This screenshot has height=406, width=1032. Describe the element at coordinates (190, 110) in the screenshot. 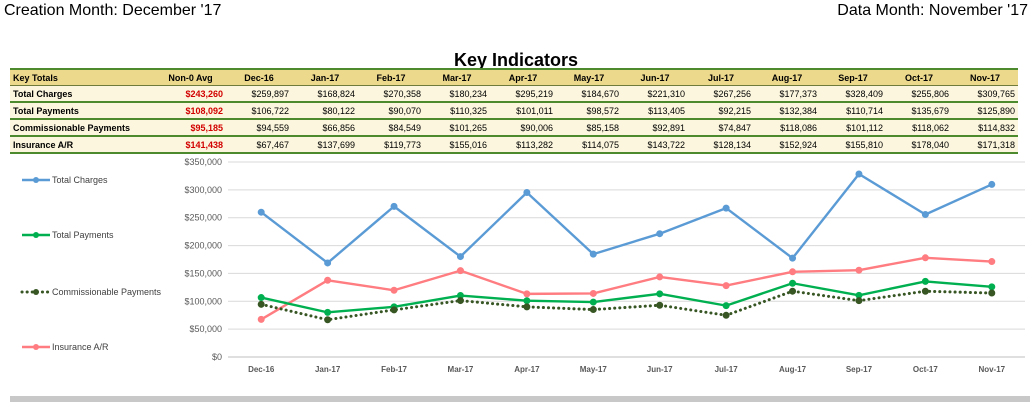

I see `row-average: $108,092` at that location.